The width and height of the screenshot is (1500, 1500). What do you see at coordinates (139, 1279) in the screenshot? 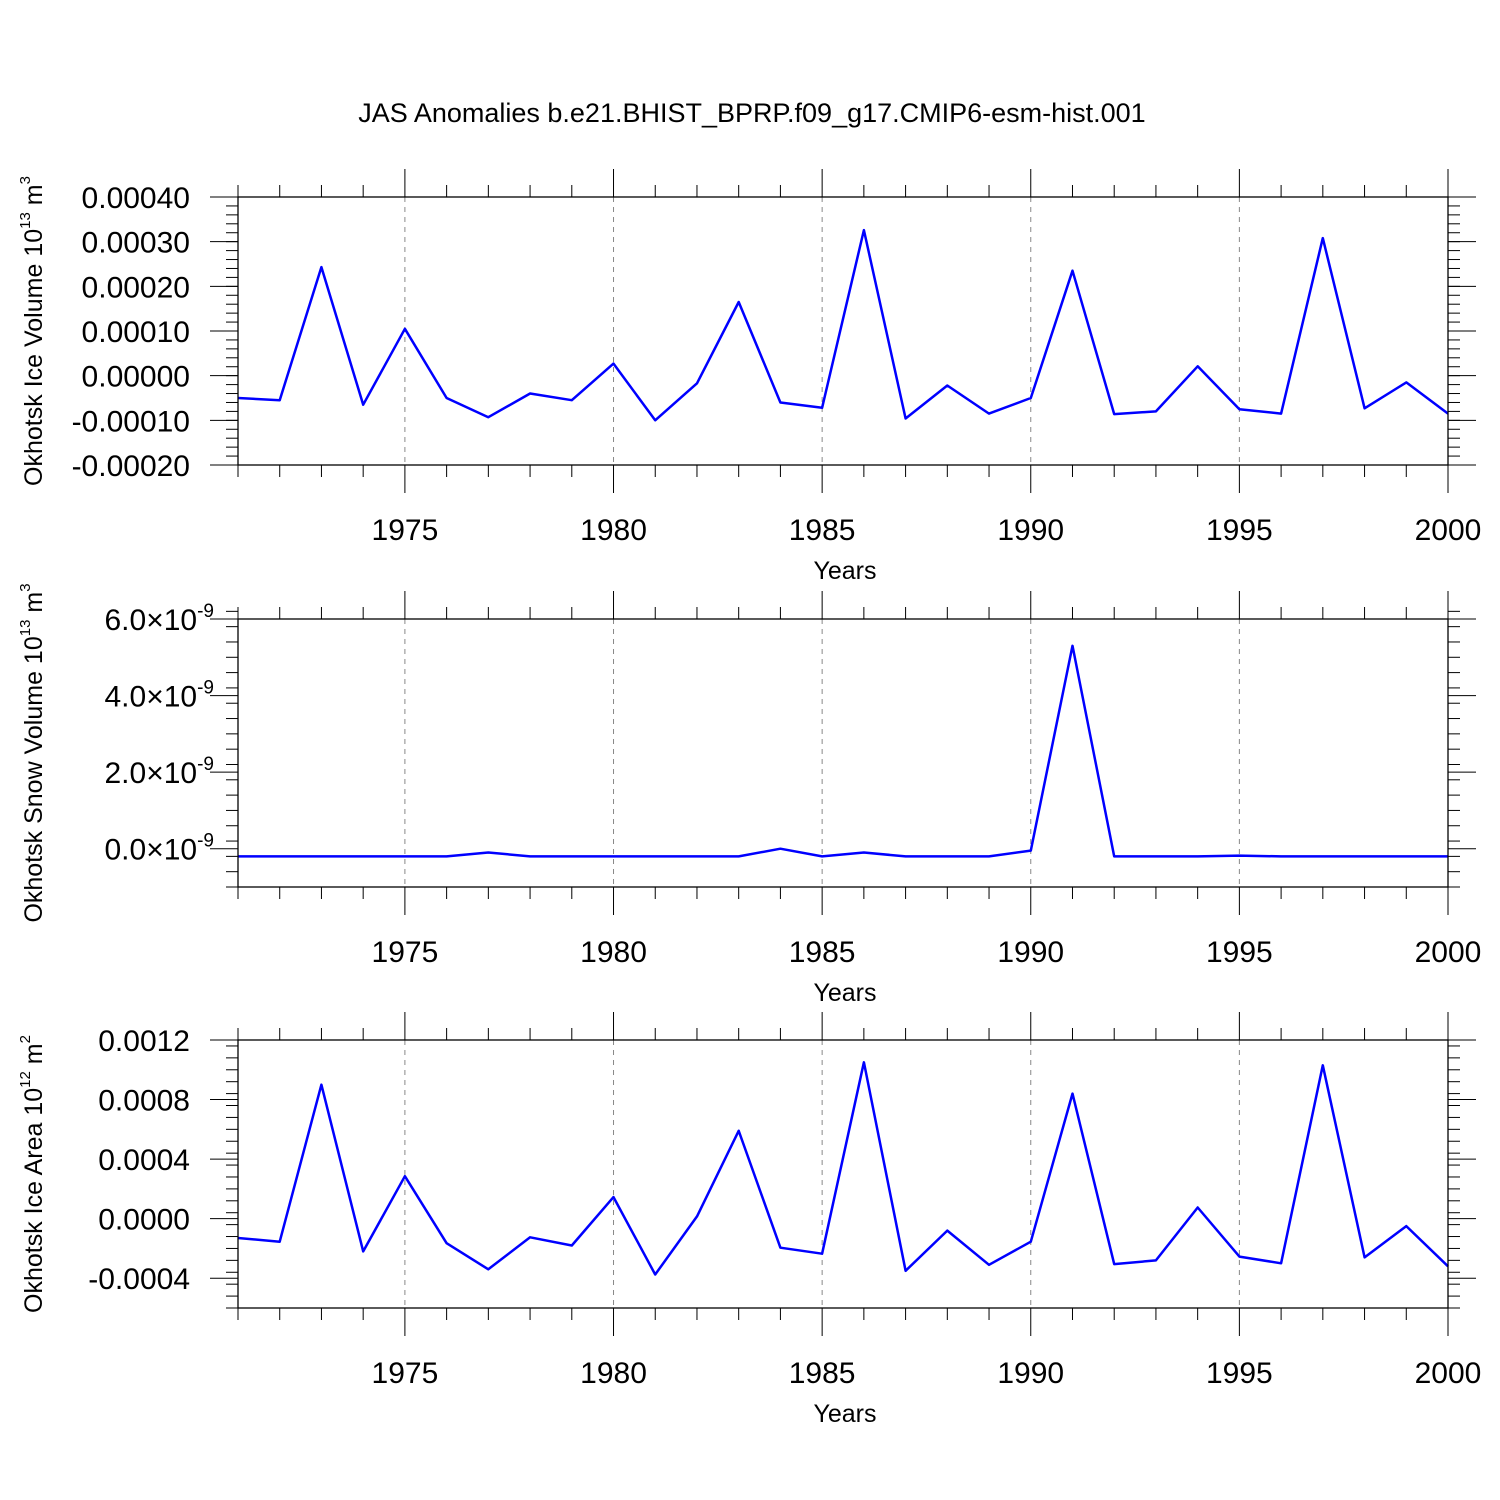
I see `y-tick-label: -0.0004` at bounding box center [139, 1279].